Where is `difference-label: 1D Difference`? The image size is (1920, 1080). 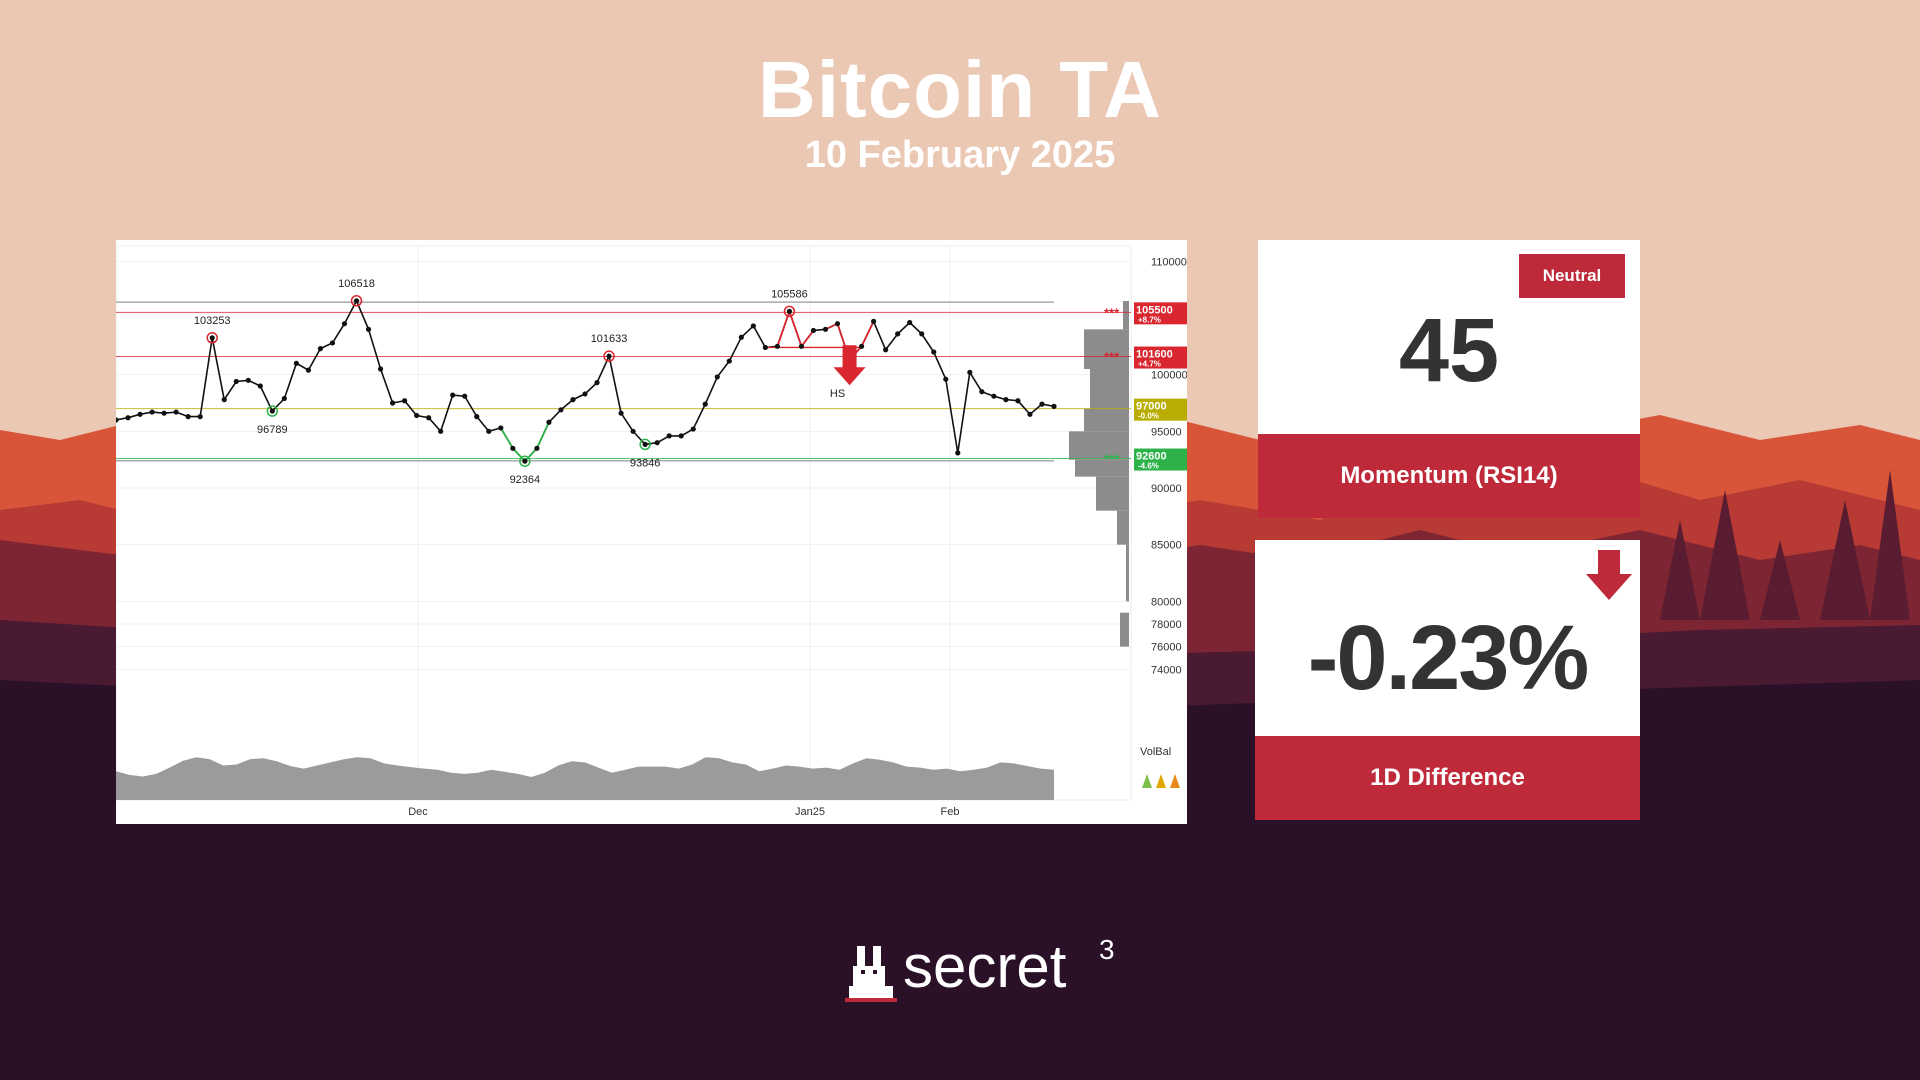
difference-label: 1D Difference is located at coordinates (1447, 778).